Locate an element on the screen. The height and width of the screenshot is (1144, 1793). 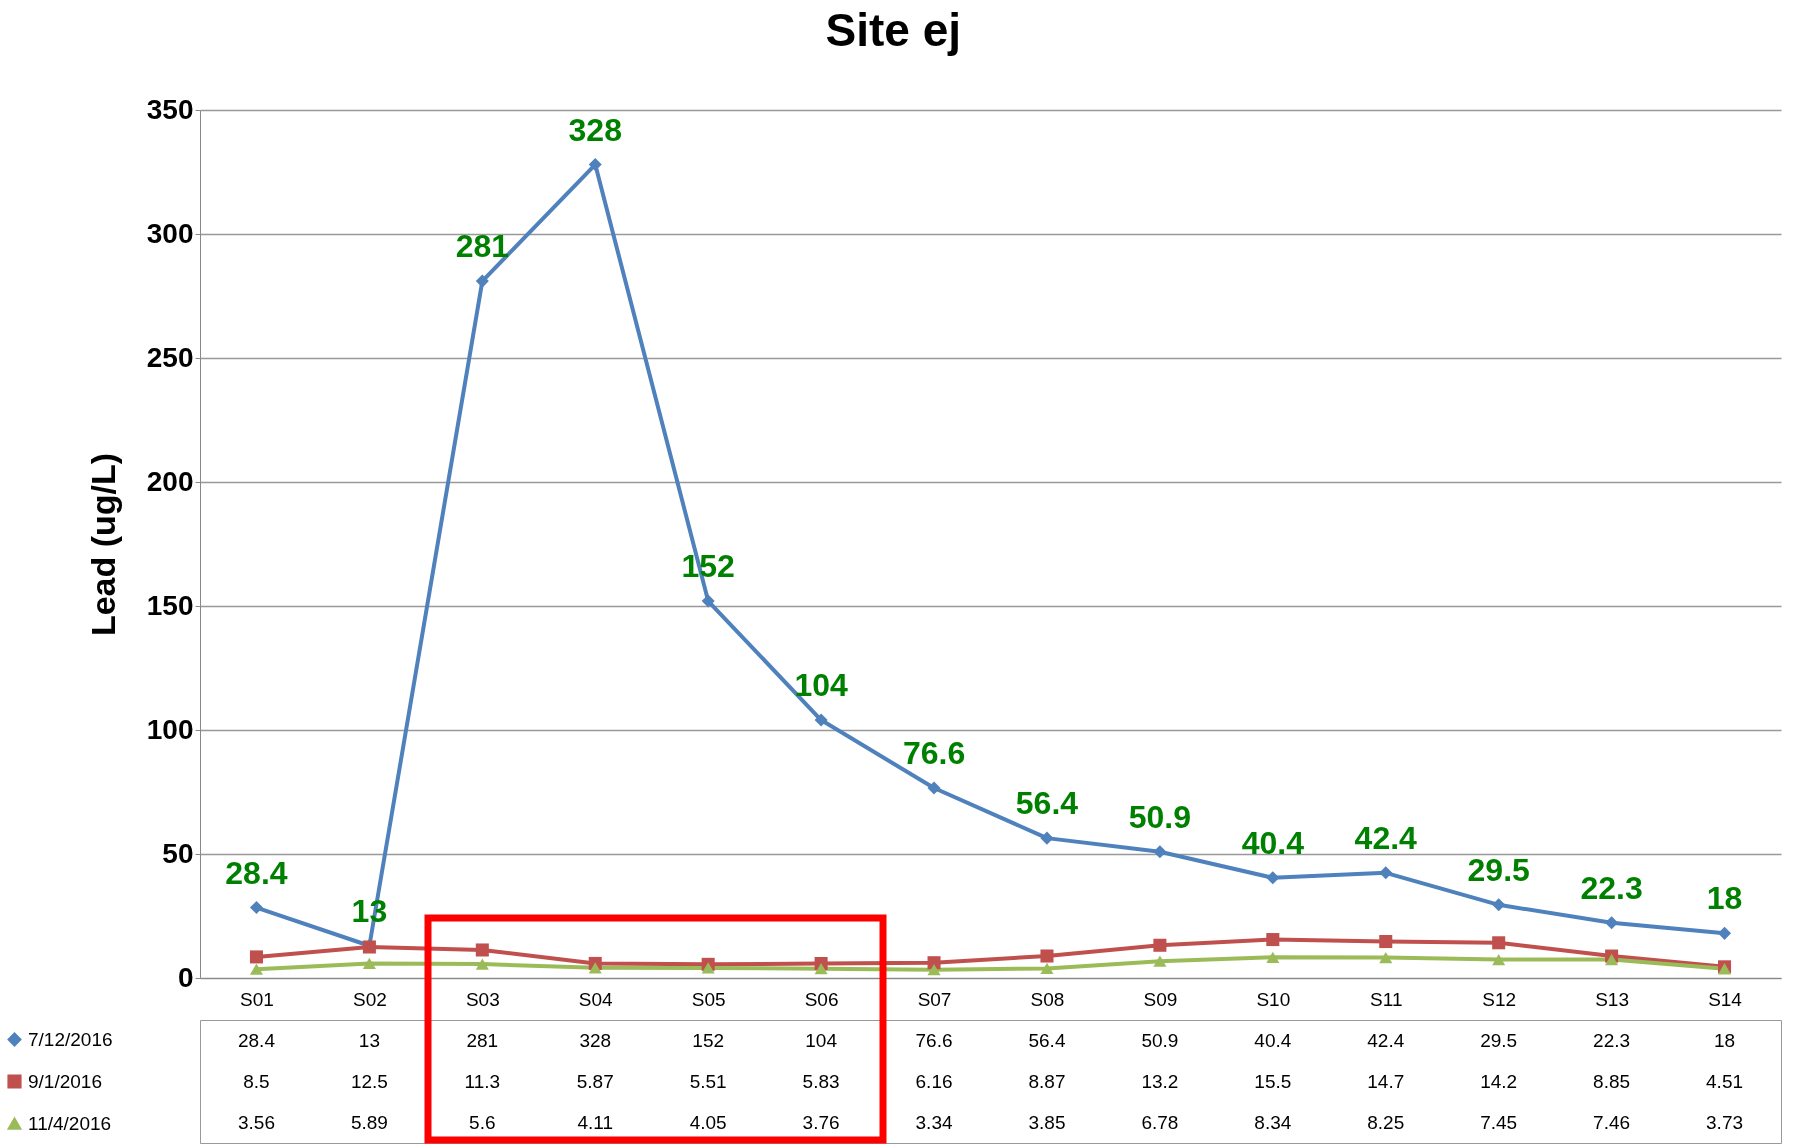
data-label: 152 is located at coordinates (708, 1040).